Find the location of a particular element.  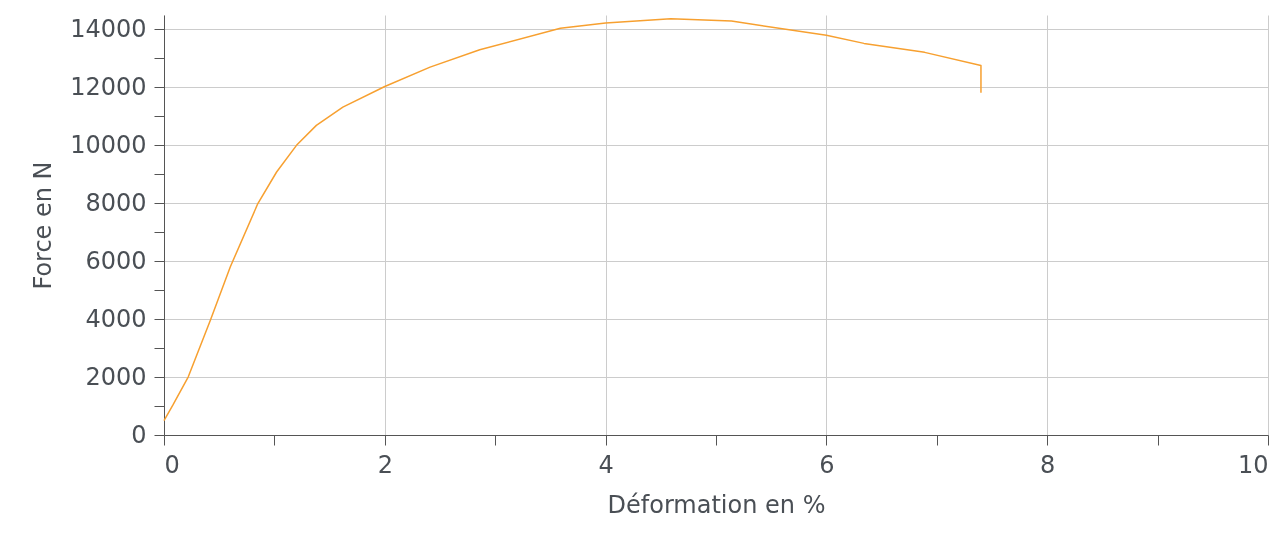

y-tick-label: 10000 is located at coordinates (108, 144).